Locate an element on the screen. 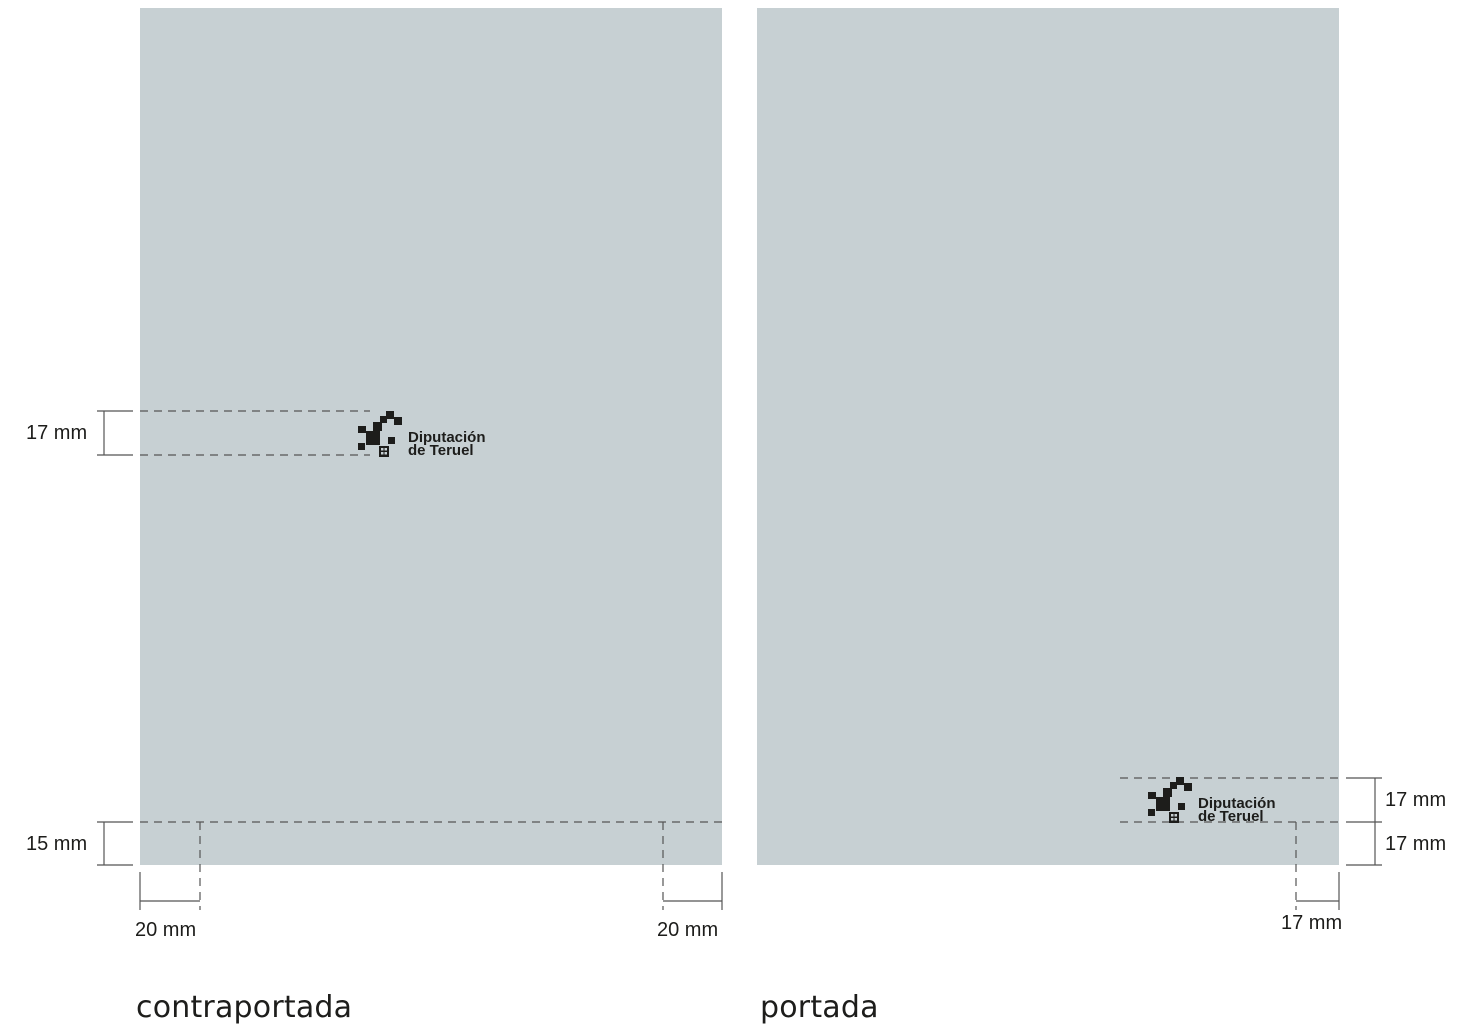  back-logo-height-label: 17 mm is located at coordinates (57, 433).